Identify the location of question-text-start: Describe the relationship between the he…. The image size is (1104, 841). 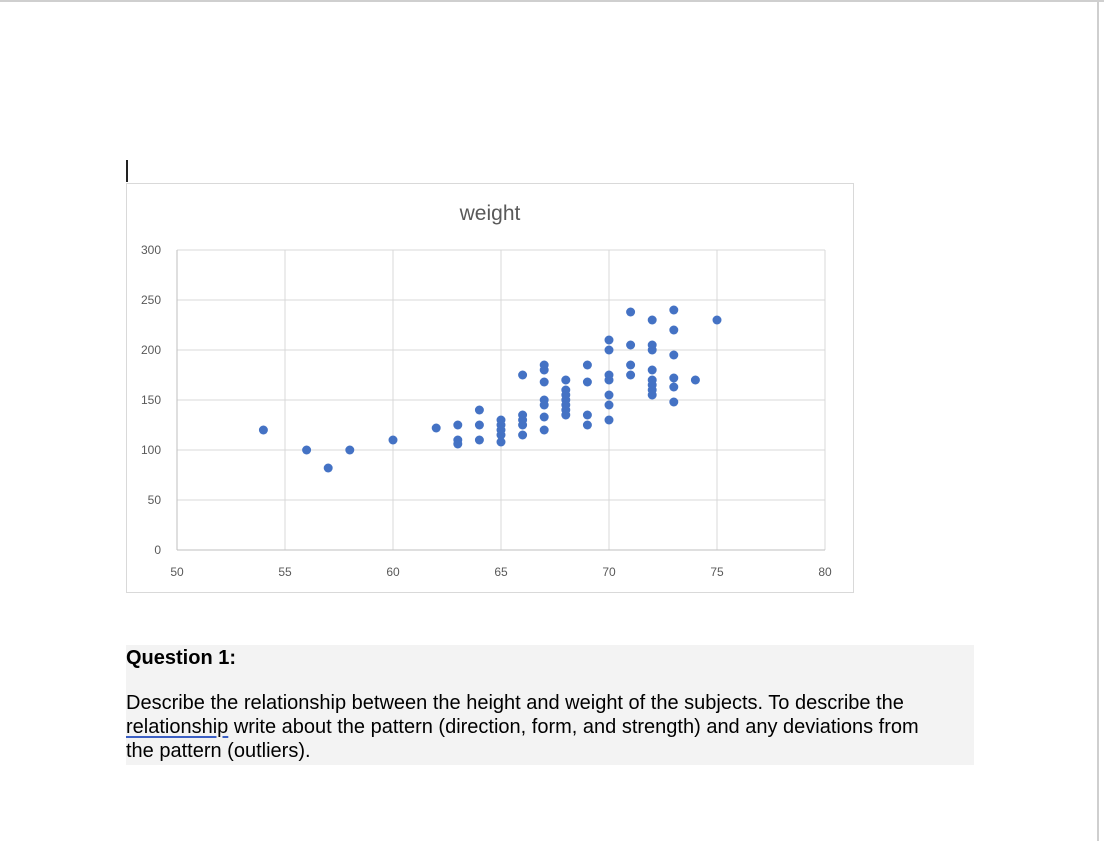
(515, 703).